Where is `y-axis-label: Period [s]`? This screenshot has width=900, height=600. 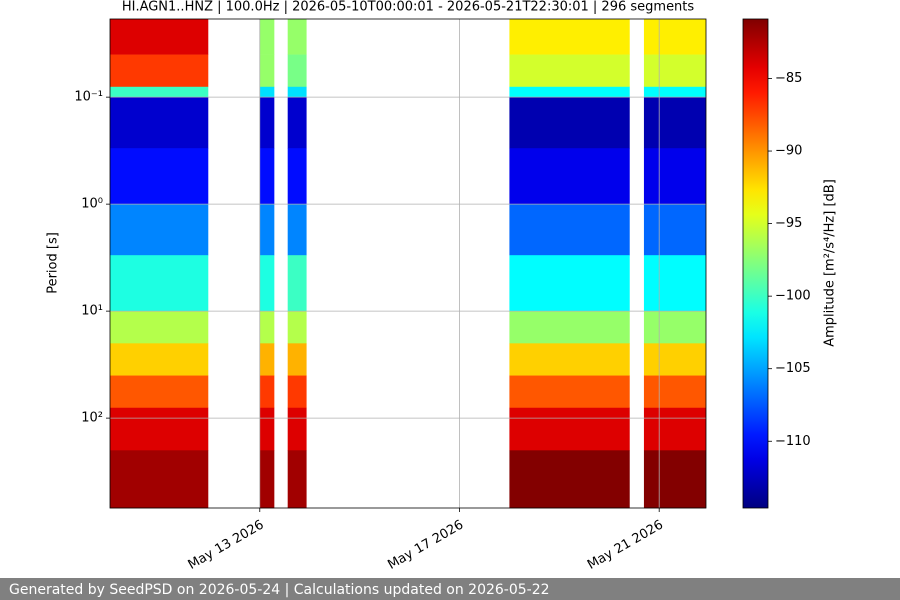
y-axis-label: Period [s] is located at coordinates (53, 263).